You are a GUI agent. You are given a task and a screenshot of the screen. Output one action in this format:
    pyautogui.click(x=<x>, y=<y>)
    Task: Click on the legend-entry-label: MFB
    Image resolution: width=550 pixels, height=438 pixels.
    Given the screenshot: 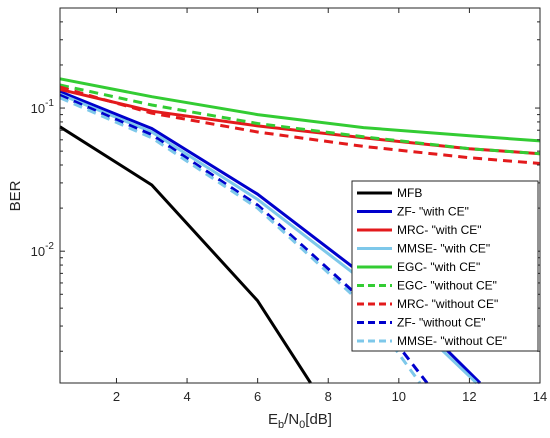 What is the action you would take?
    pyautogui.click(x=409, y=193)
    